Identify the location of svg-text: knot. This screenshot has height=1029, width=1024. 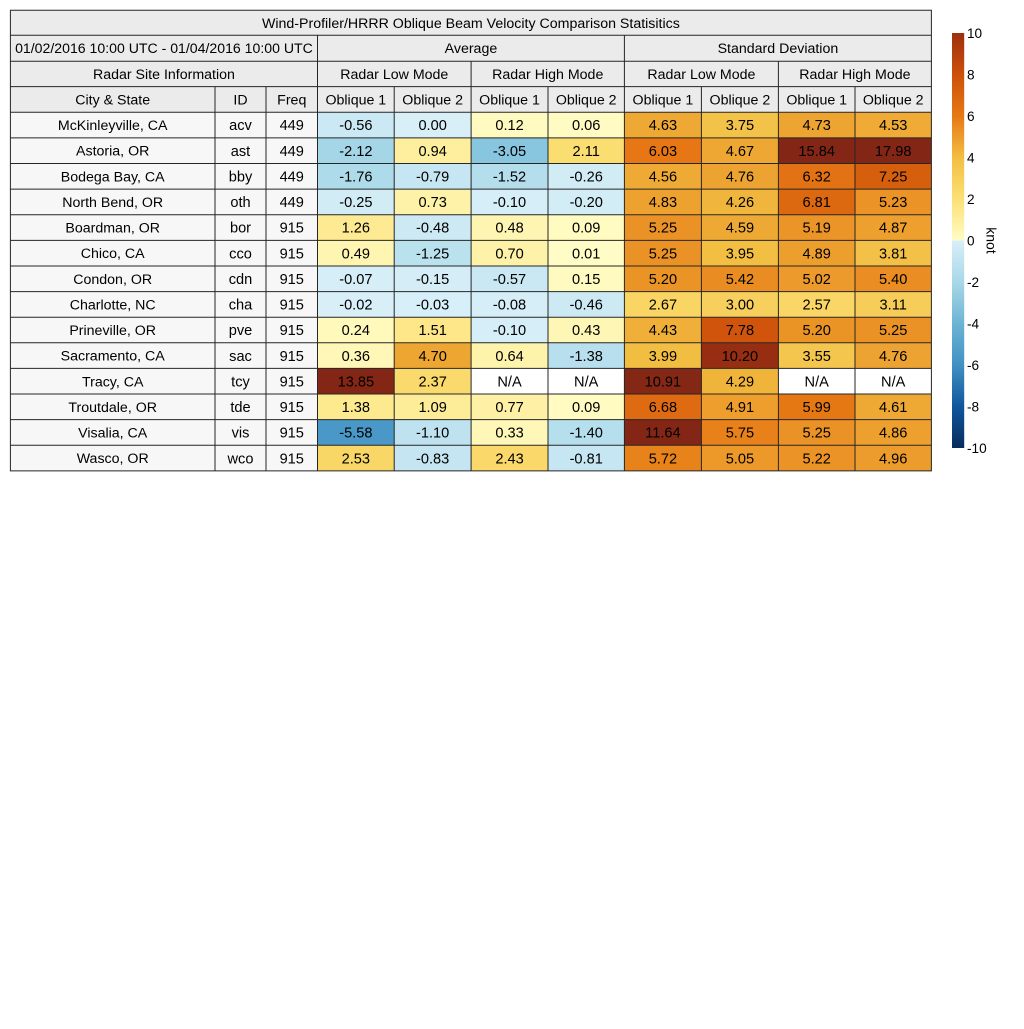
(992, 240).